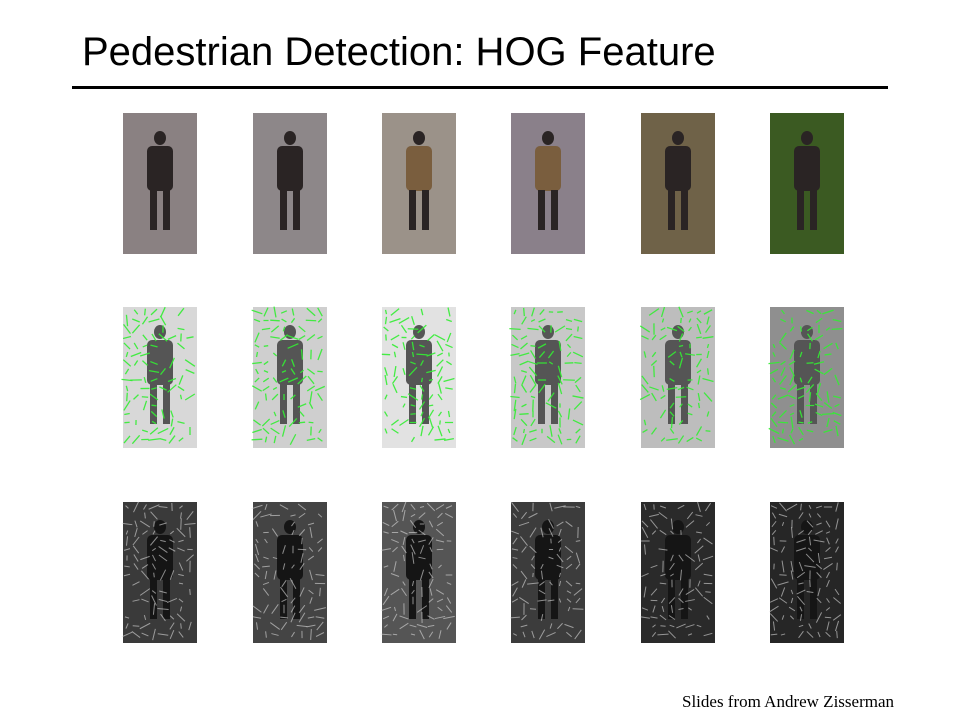  Describe the element at coordinates (788, 701) in the screenshot. I see `credit: Slides from Andrew Zisserman` at that location.